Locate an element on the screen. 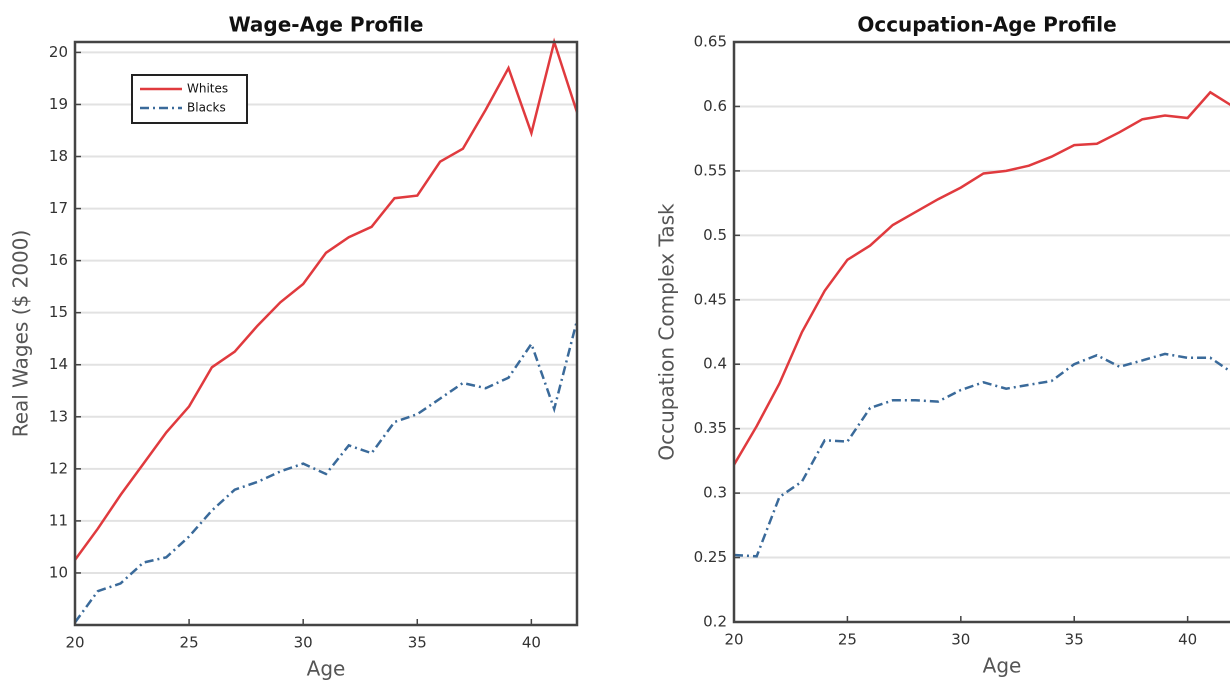 This screenshot has height=692, width=1230. y-tick-label: 0.25 is located at coordinates (710, 557).